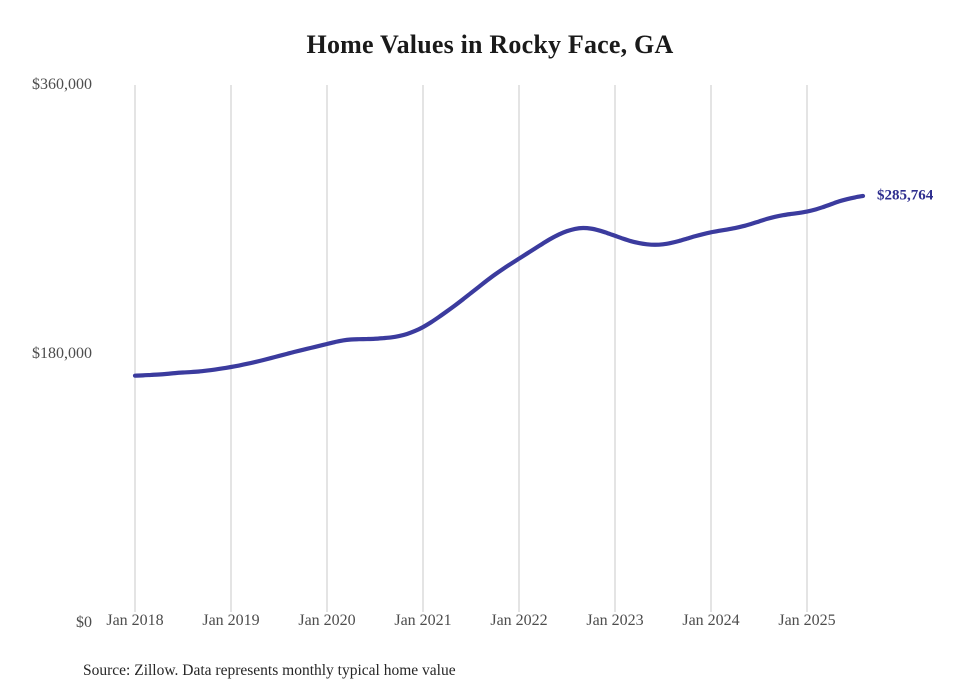 This screenshot has height=699, width=980. I want to click on x-tick-label: Jan 2025, so click(807, 620).